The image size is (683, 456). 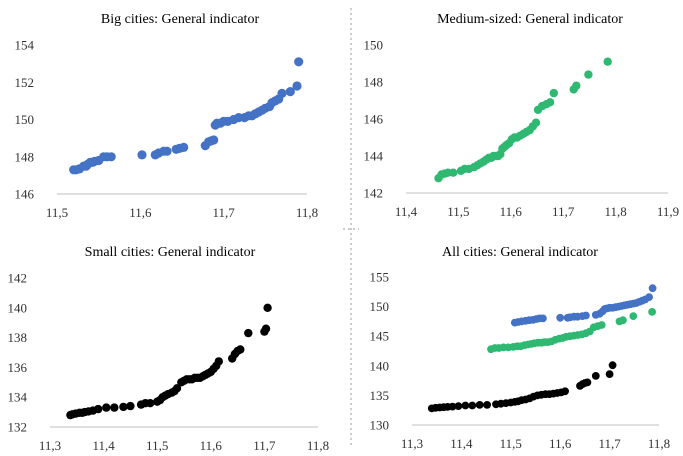 I want to click on y-tick-label: 145, so click(x=380, y=336).